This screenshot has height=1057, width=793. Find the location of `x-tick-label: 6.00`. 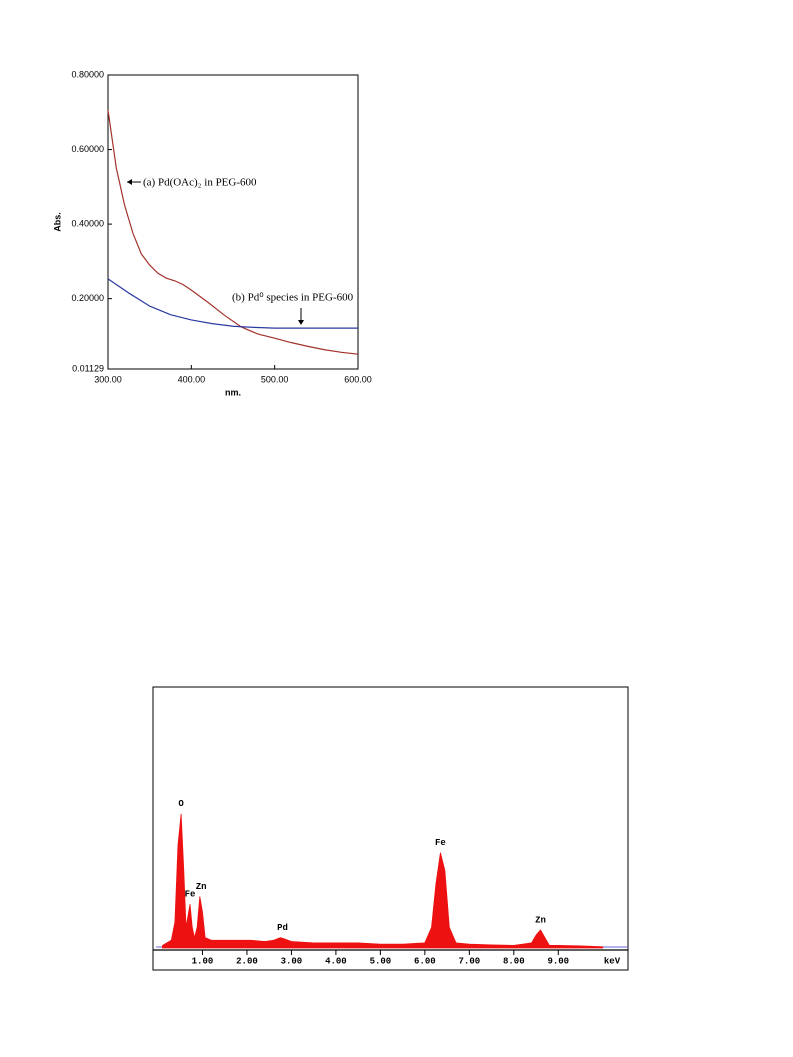

x-tick-label: 6.00 is located at coordinates (425, 961).